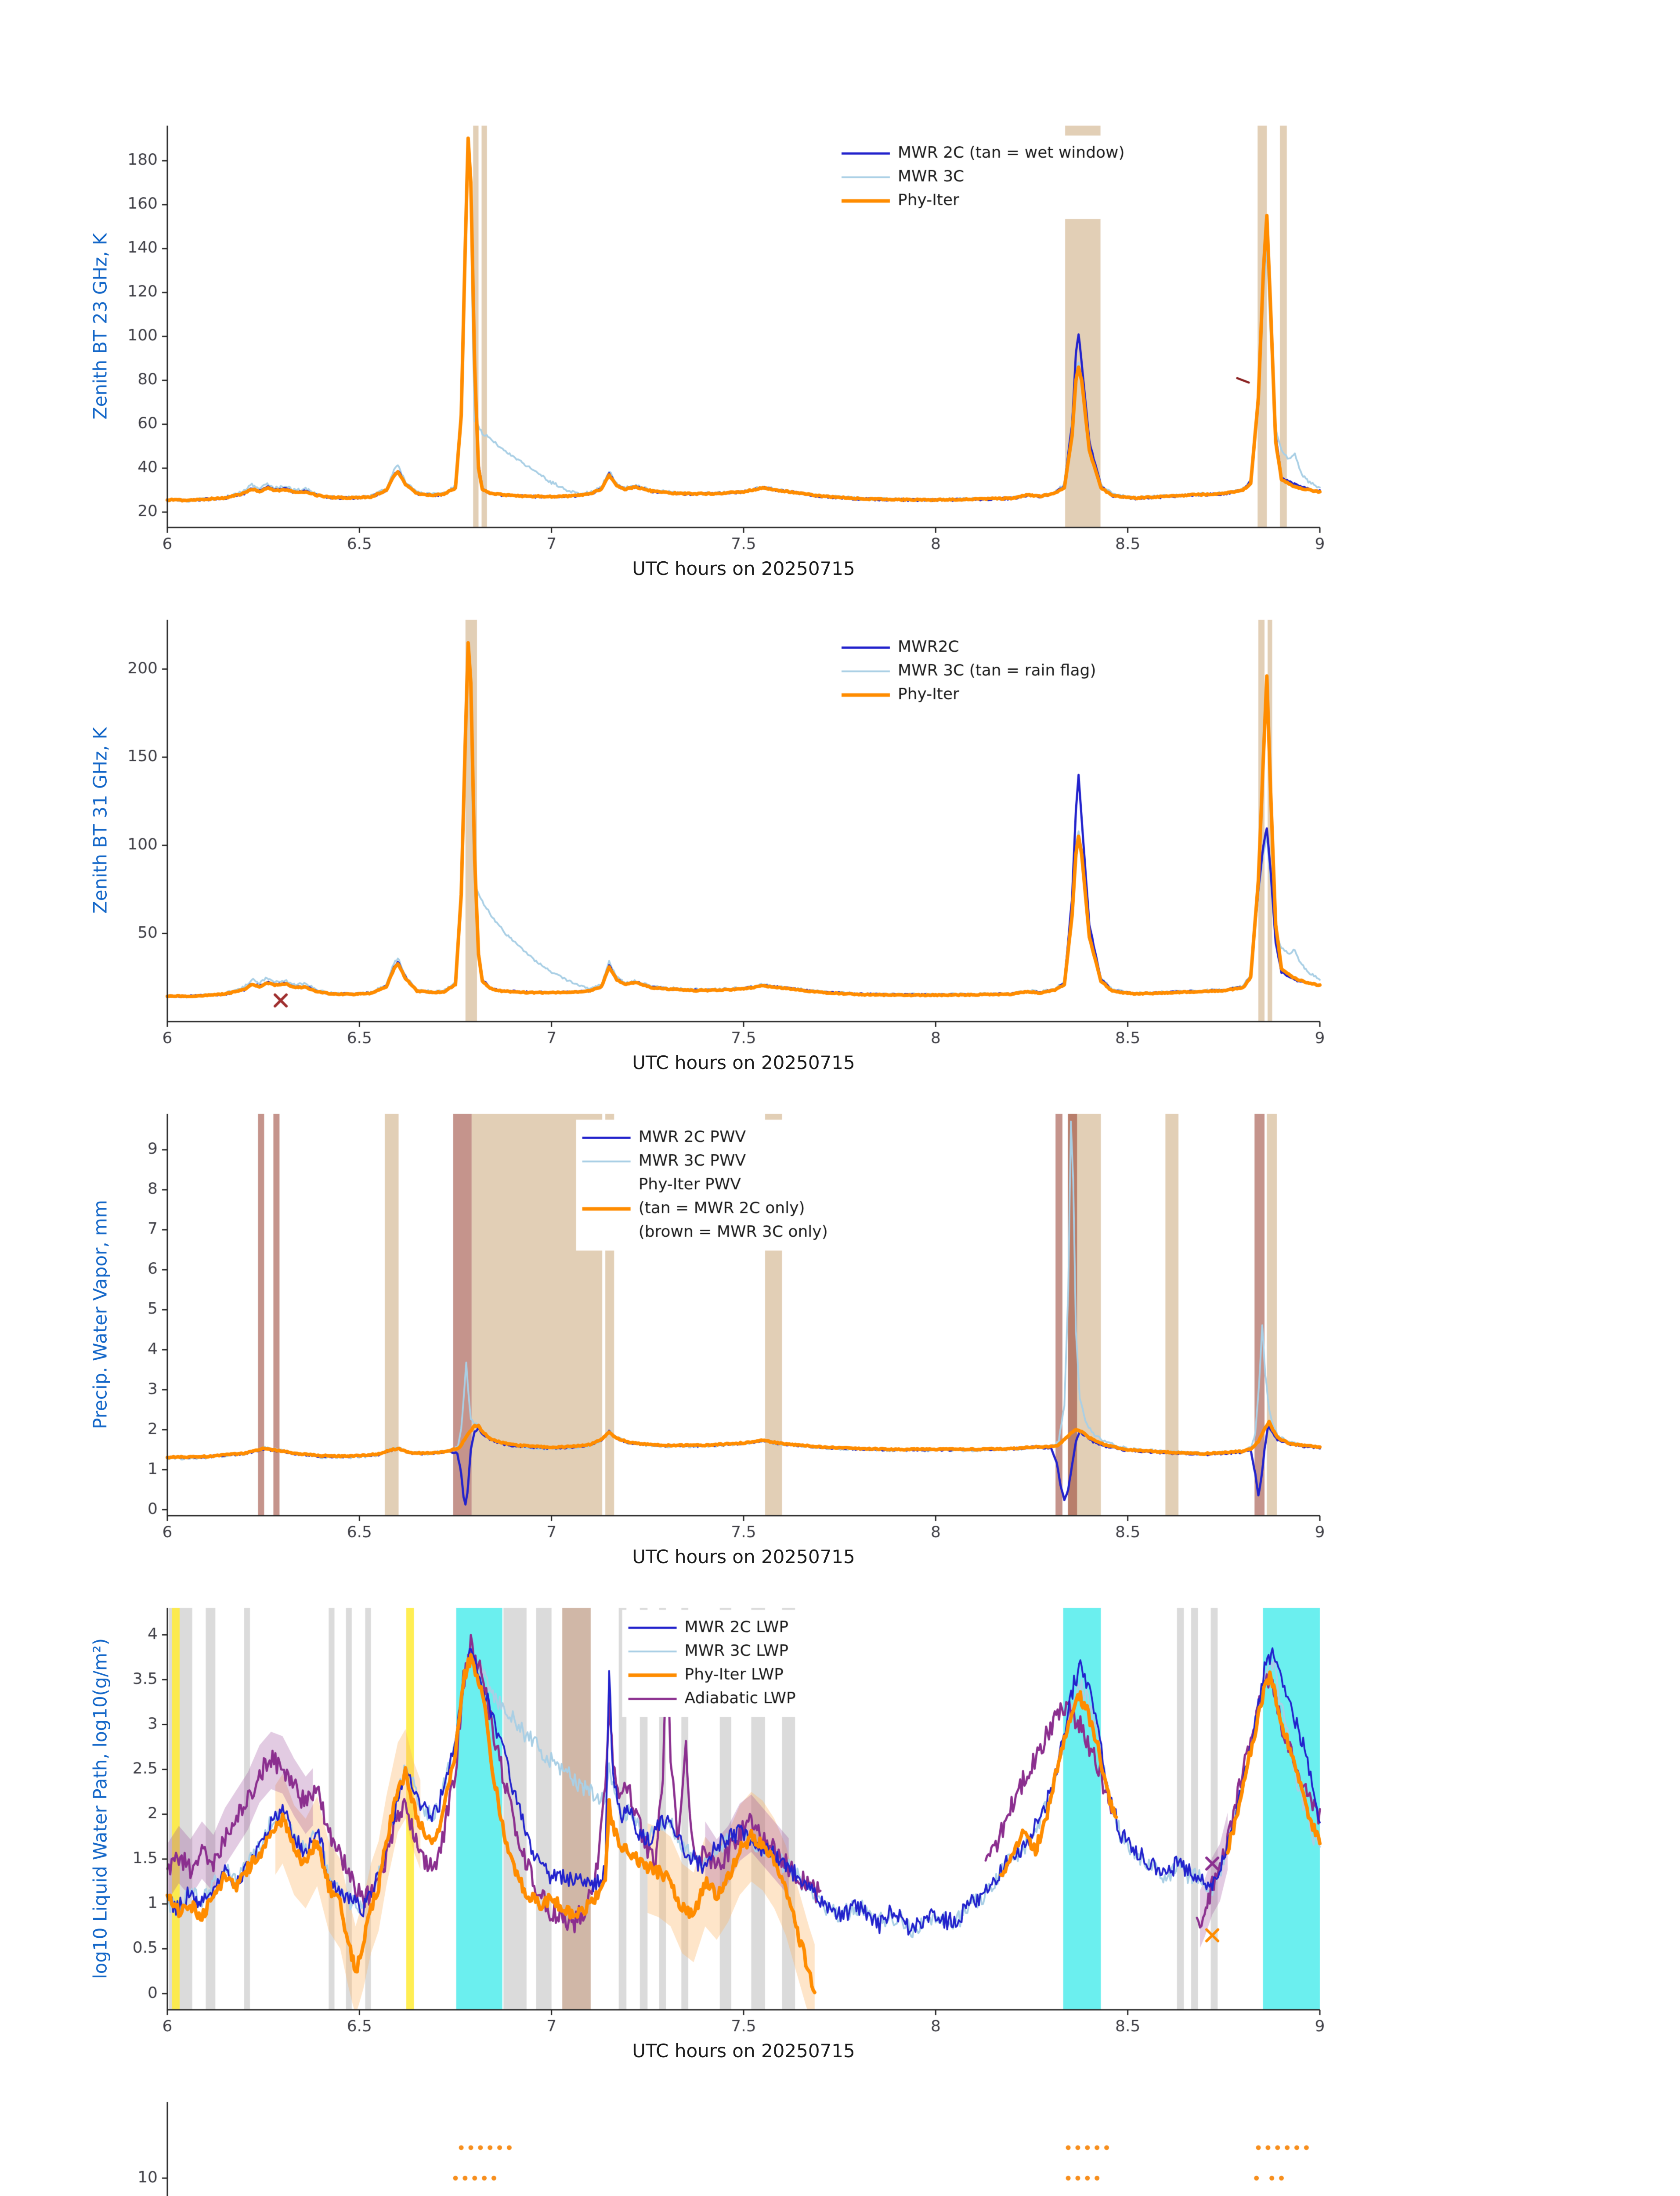 Image resolution: width=1680 pixels, height=2196 pixels. I want to click on ylabel-lwp: log10 Liquid Water Path, log10(g/m²), so click(100, 1808).